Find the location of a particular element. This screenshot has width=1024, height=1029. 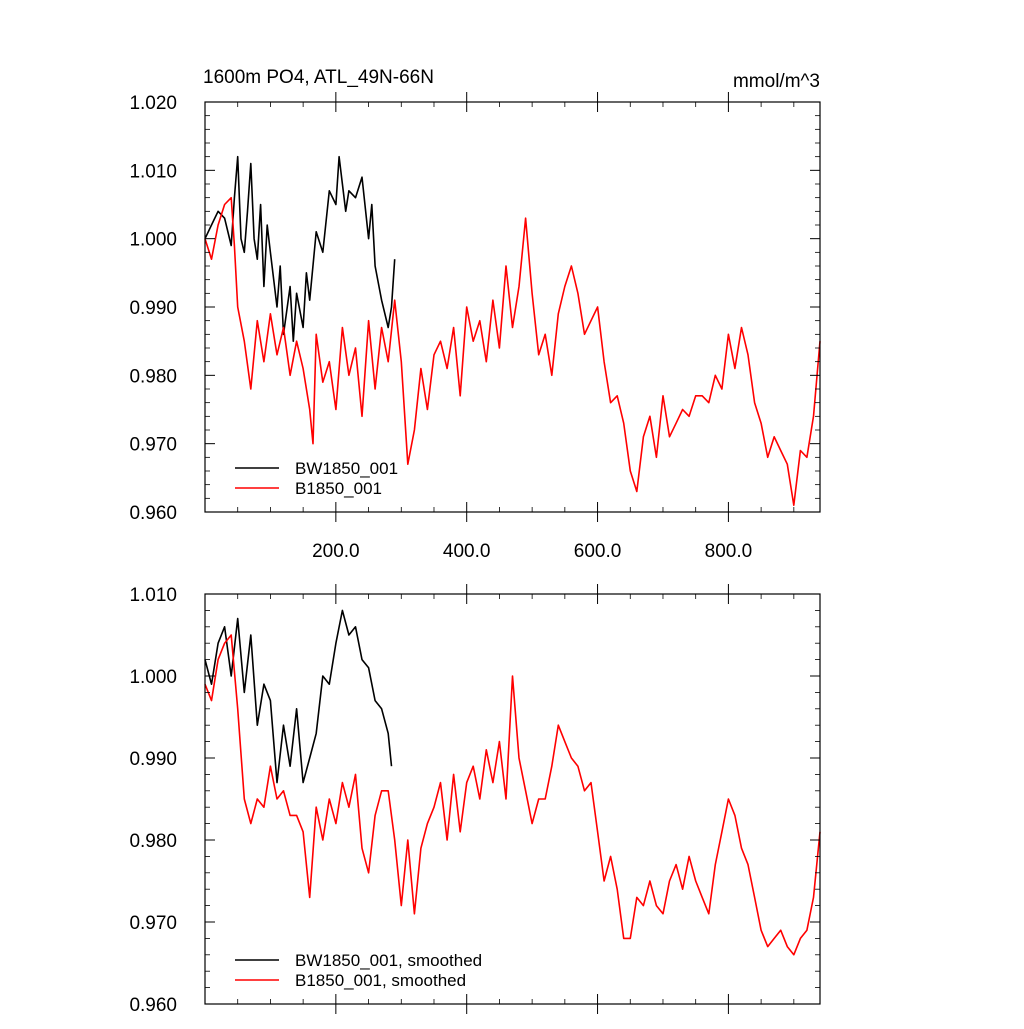

x-tick-label: 400.0 is located at coordinates (467, 551).